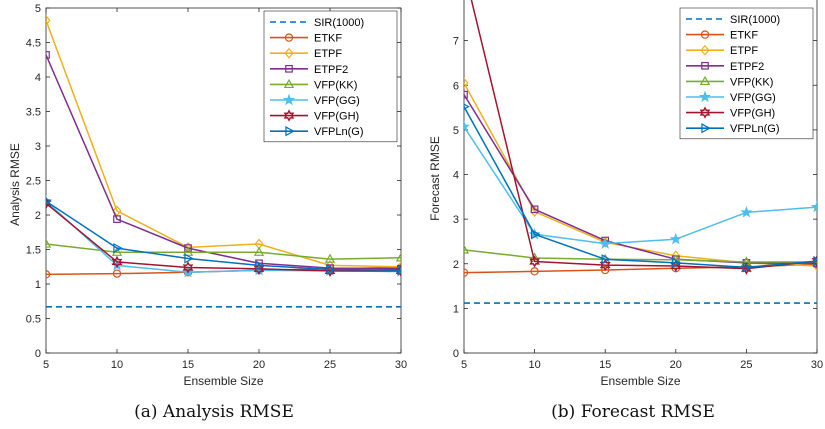 This screenshot has width=825, height=429. Describe the element at coordinates (752, 114) in the screenshot. I see `legend-label-vfp-gh: VFP(GH)` at that location.